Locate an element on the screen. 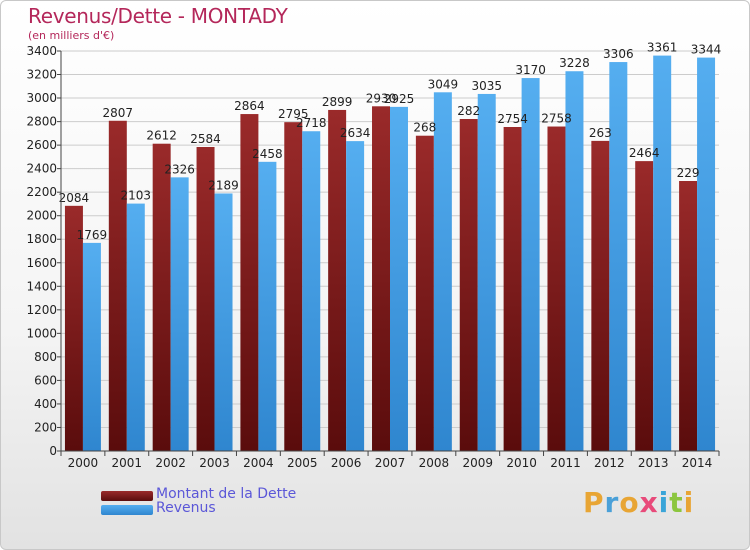 This screenshot has width=750, height=550. x-tick-label: 2013 is located at coordinates (653, 463).